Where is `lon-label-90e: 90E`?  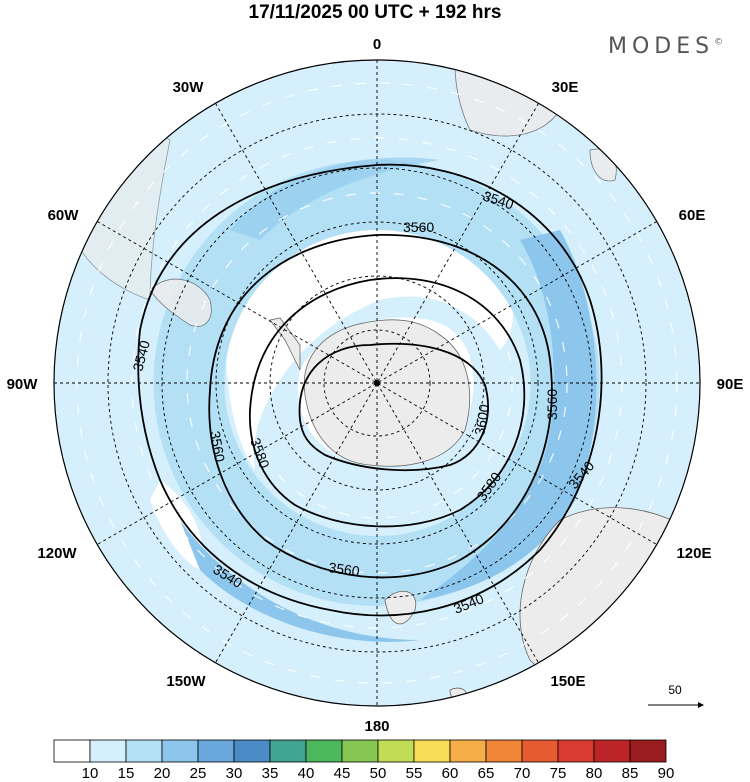
lon-label-90e: 90E is located at coordinates (730, 384).